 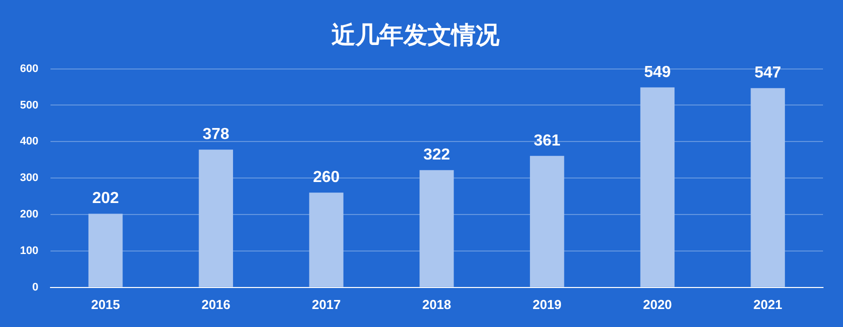 What do you see at coordinates (29, 214) in the screenshot?
I see `y-tick-label: 200` at bounding box center [29, 214].